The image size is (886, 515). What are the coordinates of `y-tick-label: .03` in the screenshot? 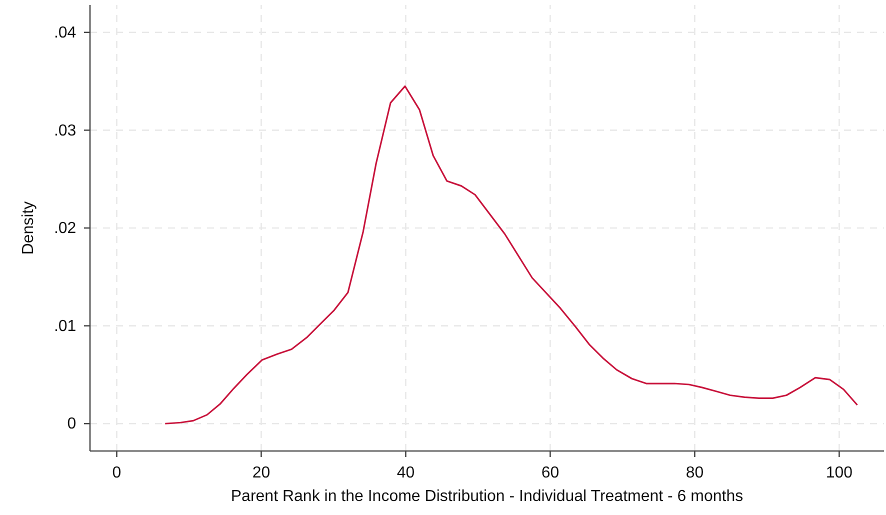 It's located at (65, 131).